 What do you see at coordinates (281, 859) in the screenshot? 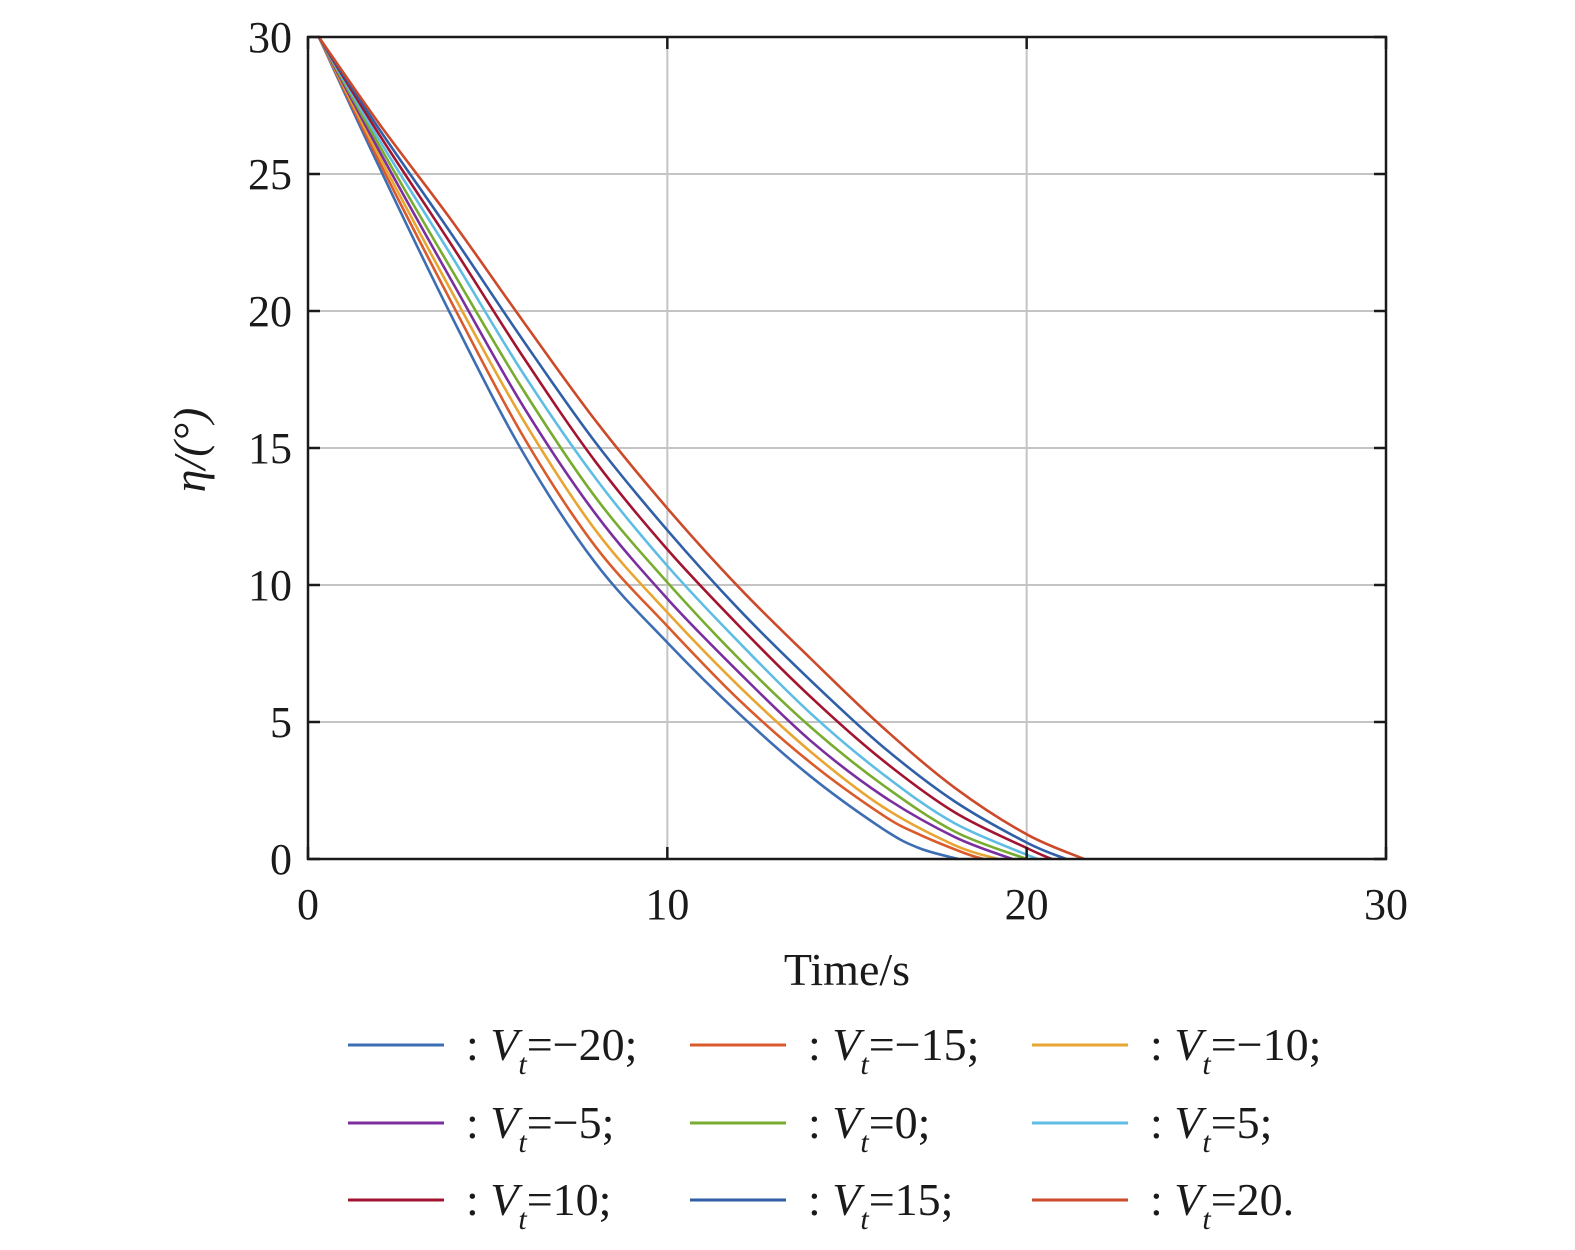
I see `y-tick-label: 0` at bounding box center [281, 859].